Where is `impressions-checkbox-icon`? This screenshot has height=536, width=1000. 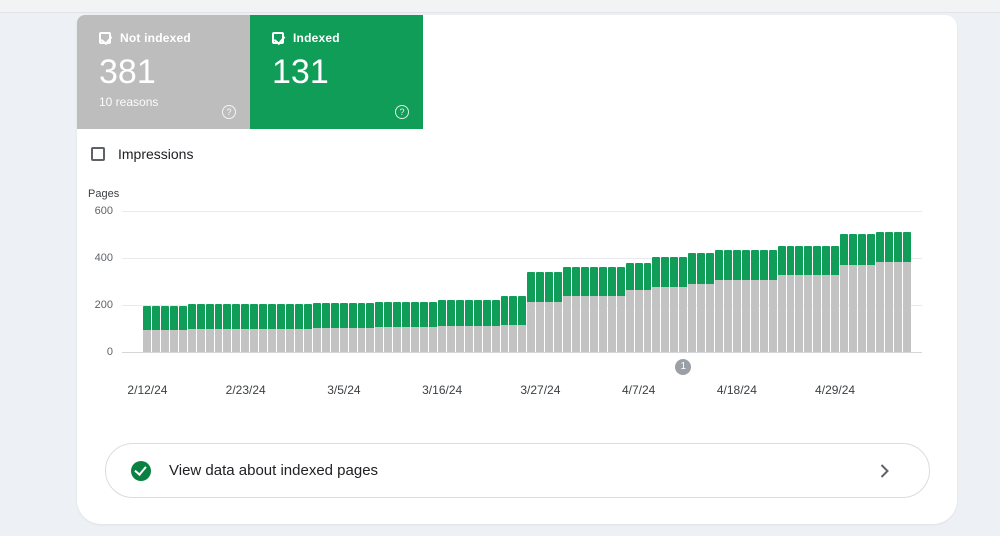
impressions-checkbox-icon is located at coordinates (98, 154).